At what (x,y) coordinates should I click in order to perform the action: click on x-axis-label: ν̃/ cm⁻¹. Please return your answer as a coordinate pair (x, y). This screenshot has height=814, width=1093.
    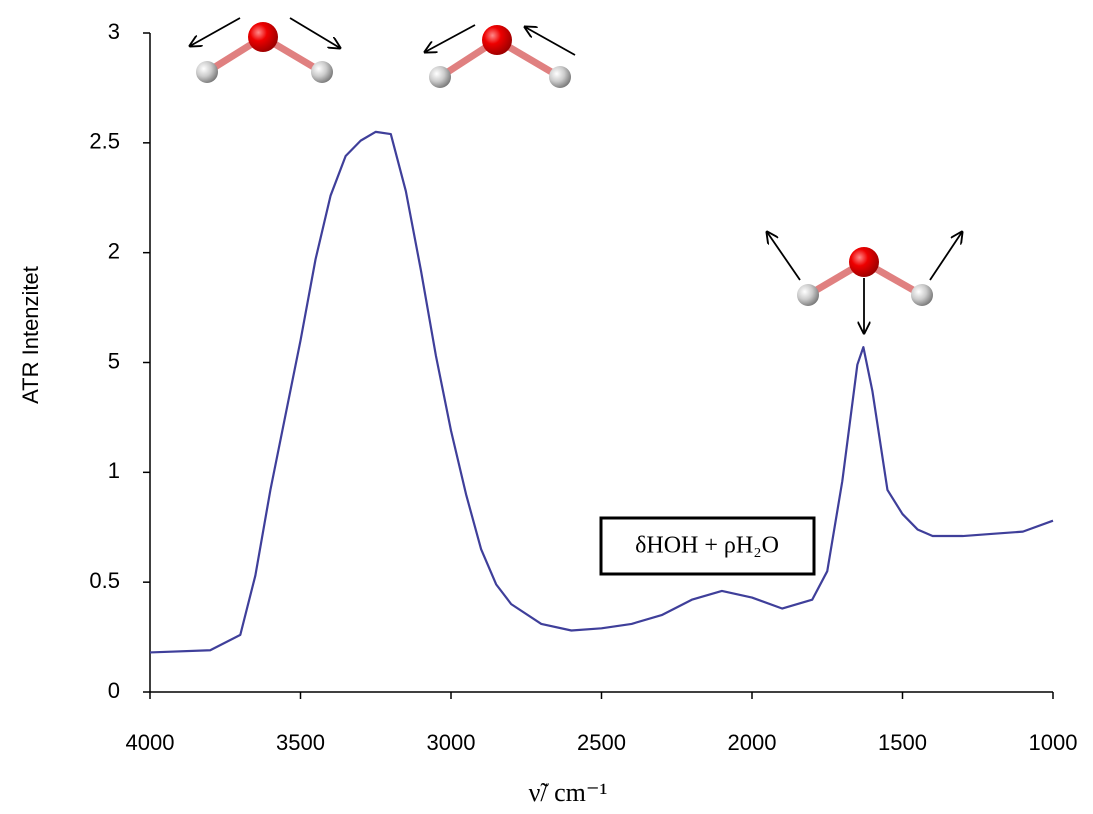
    Looking at the image, I should click on (568, 792).